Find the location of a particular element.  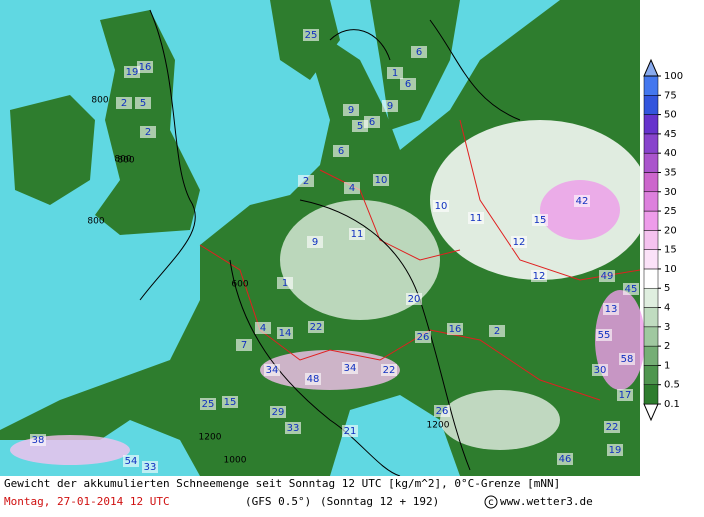

mediterranean is located at coordinates (395, 435).